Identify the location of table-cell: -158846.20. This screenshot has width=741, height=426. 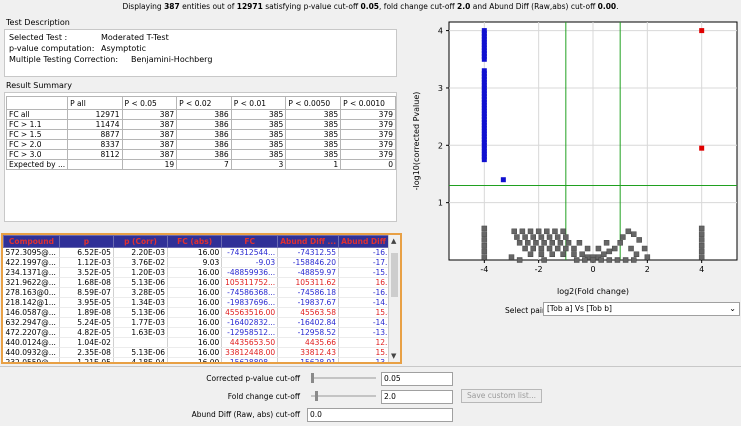
(308, 262).